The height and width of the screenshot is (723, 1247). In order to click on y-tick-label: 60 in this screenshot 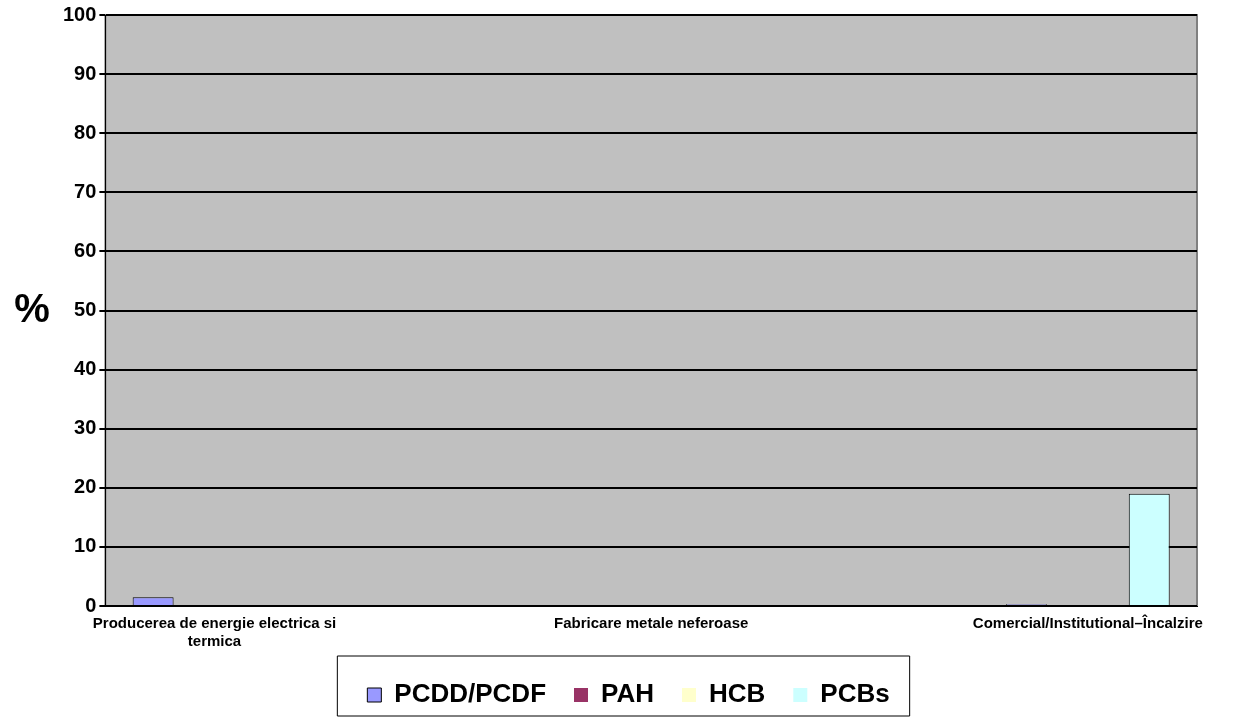, I will do `click(85, 249)`.